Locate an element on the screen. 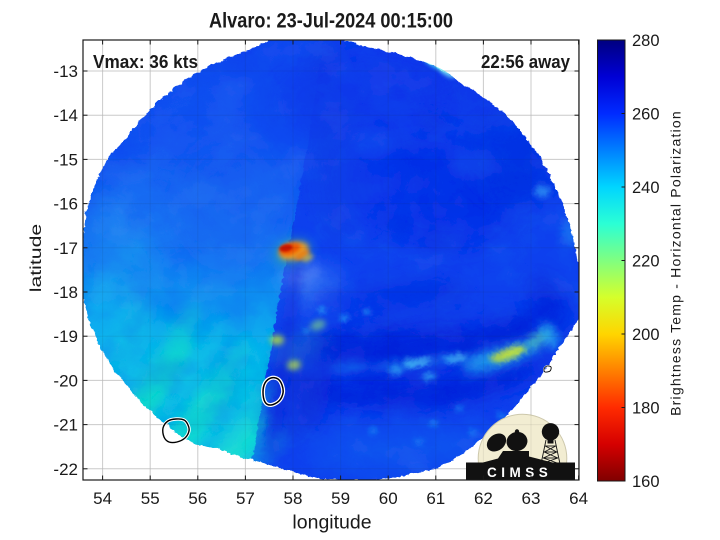 Image resolution: width=720 pixels, height=540 pixels. svg-text: 220 is located at coordinates (646, 262).